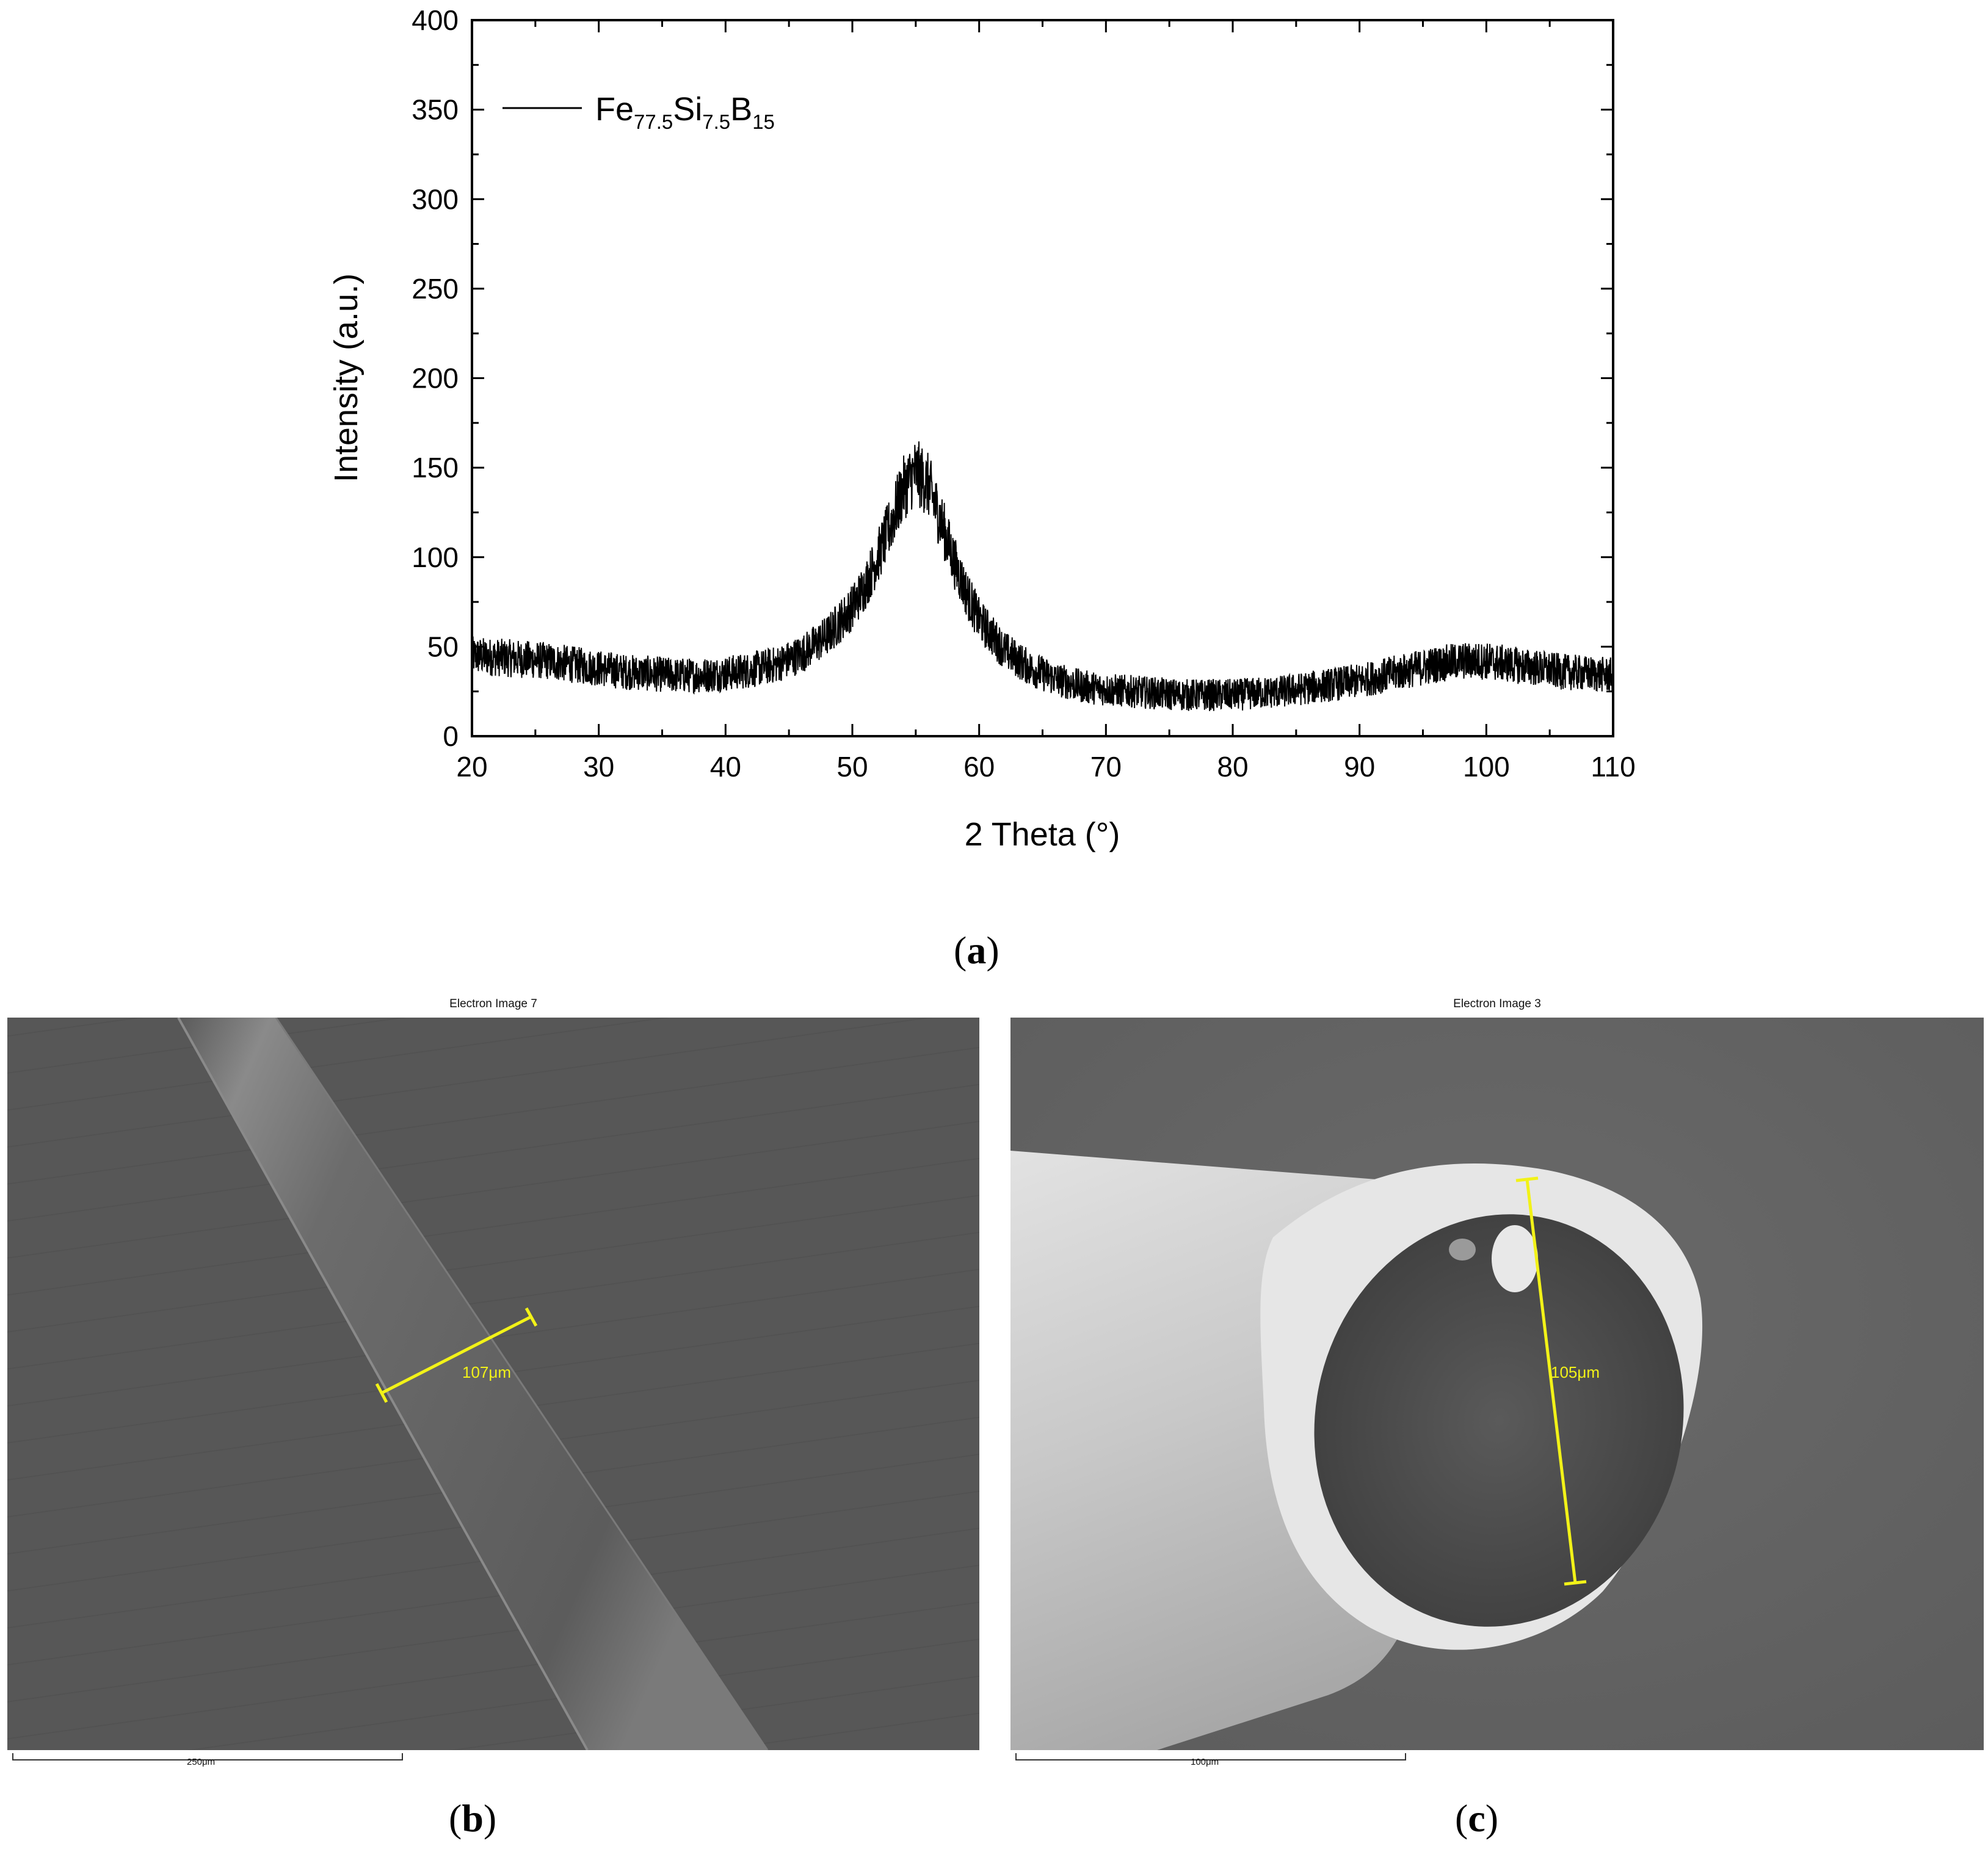 The width and height of the screenshot is (1988, 1849). What do you see at coordinates (435, 289) in the screenshot?
I see `y-tick-label: 250` at bounding box center [435, 289].